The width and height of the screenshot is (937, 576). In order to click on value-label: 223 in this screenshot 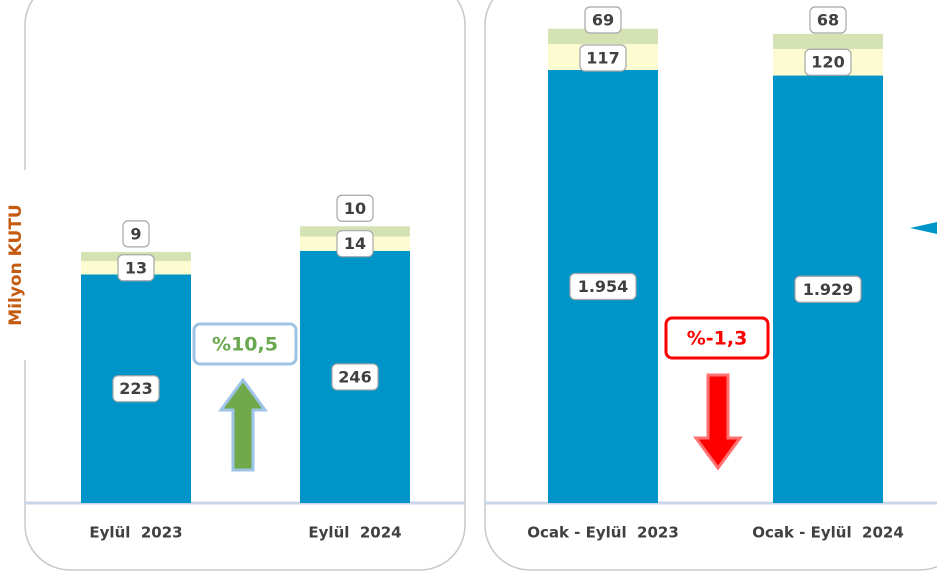, I will do `click(135, 388)`.